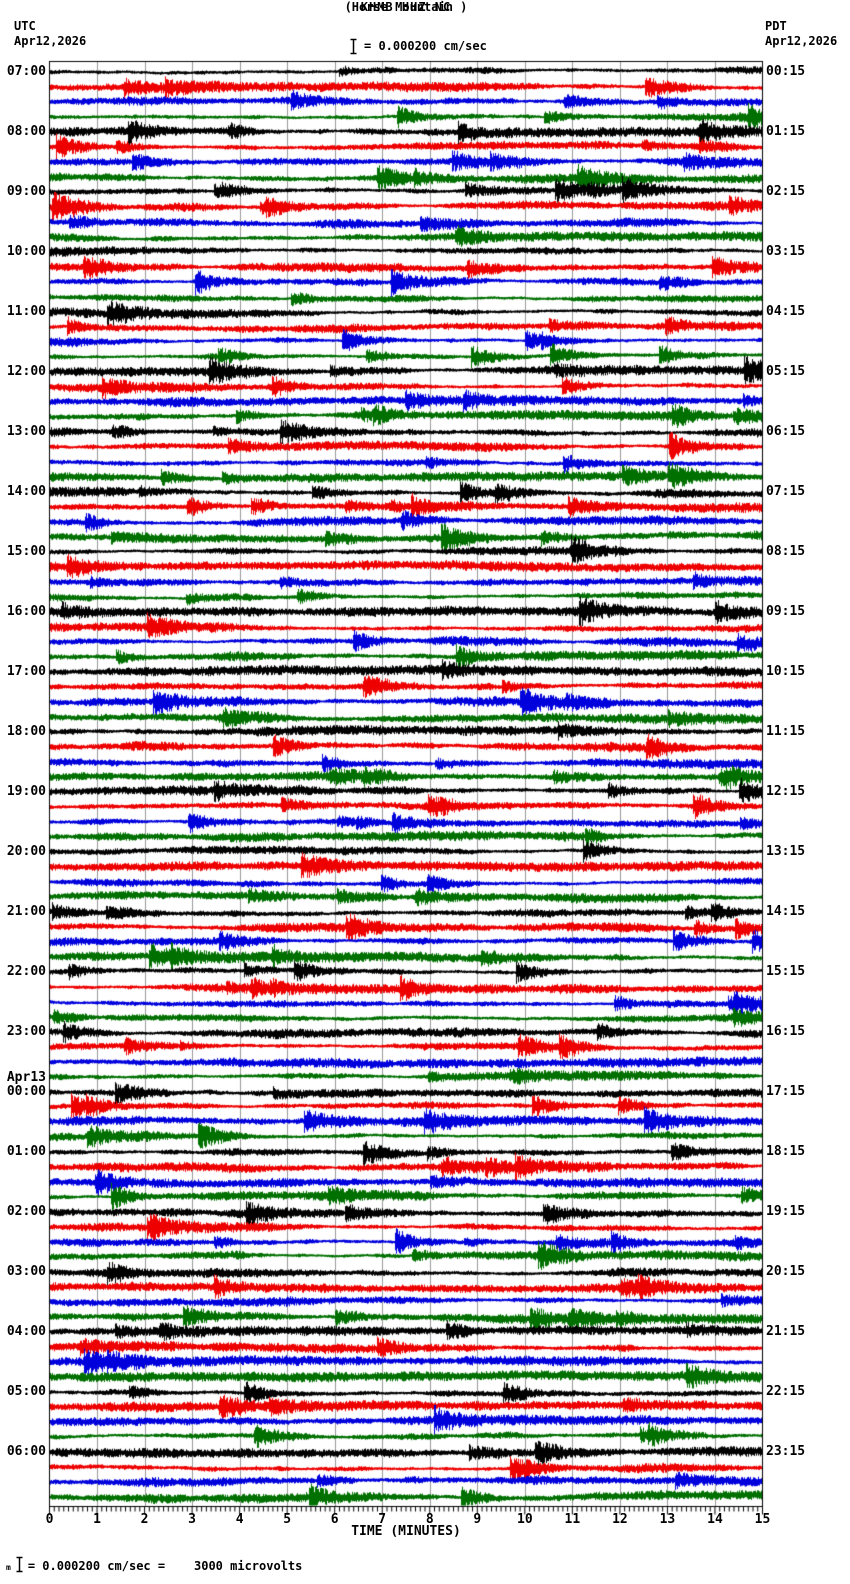 This screenshot has height=1584, width=850. What do you see at coordinates (776, 26) in the screenshot?
I see `right-timezone-label: PDT` at bounding box center [776, 26].